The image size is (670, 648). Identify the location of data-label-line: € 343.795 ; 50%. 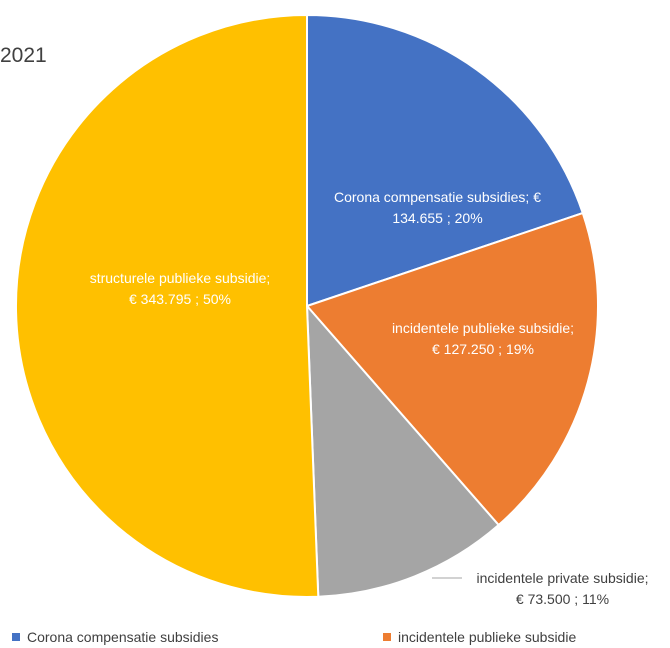
(180, 299).